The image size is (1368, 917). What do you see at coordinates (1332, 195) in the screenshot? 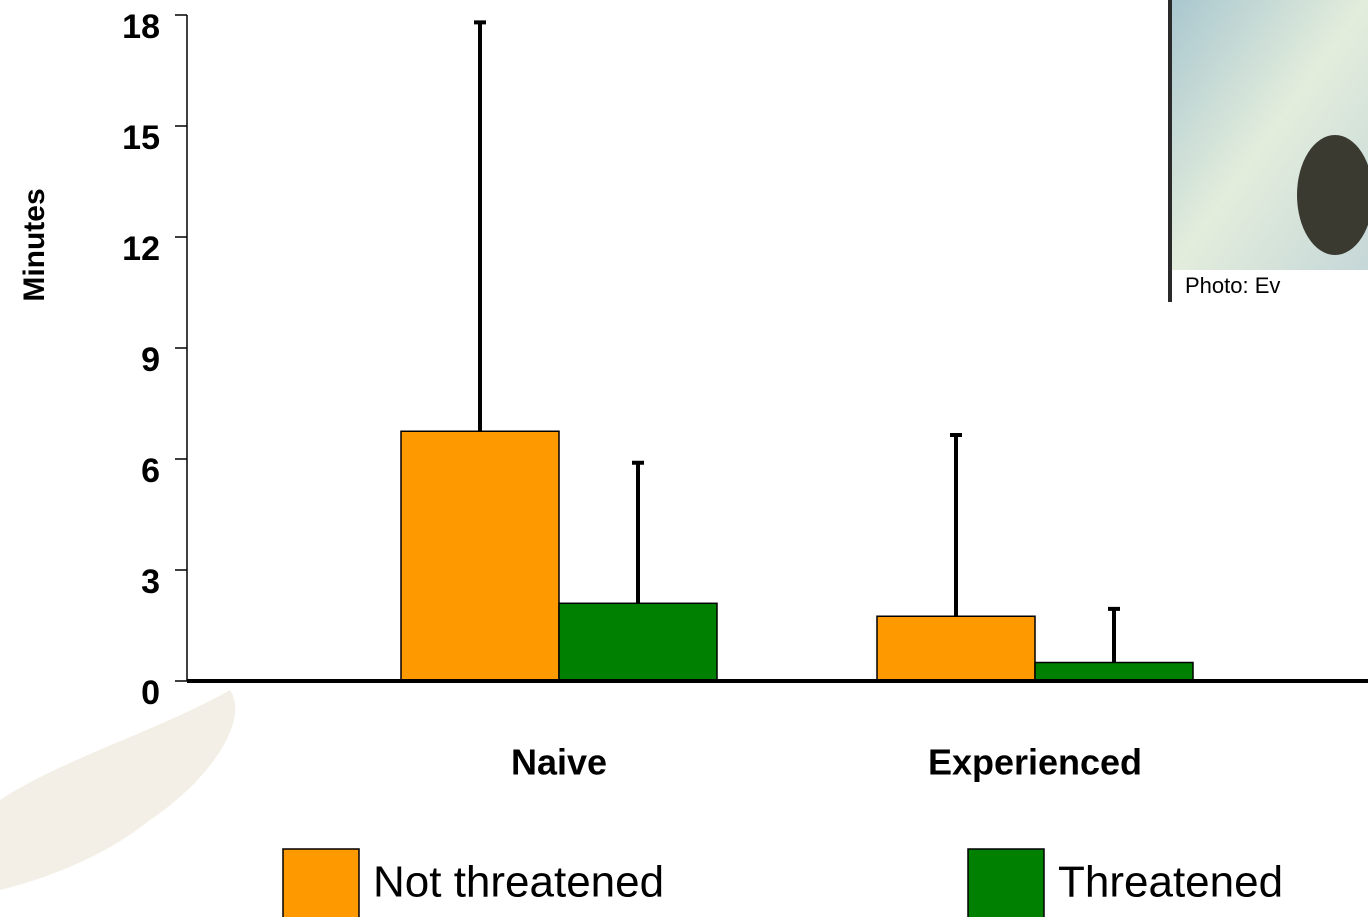
I see `photo-subject` at bounding box center [1332, 195].